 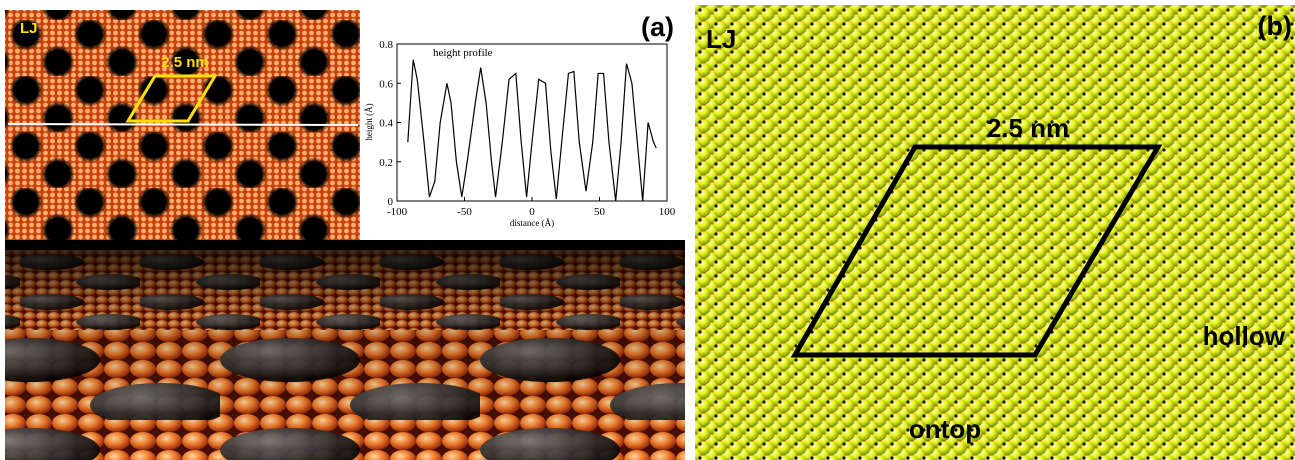 What do you see at coordinates (369, 121) in the screenshot?
I see `y-axis-label: height (Å)` at bounding box center [369, 121].